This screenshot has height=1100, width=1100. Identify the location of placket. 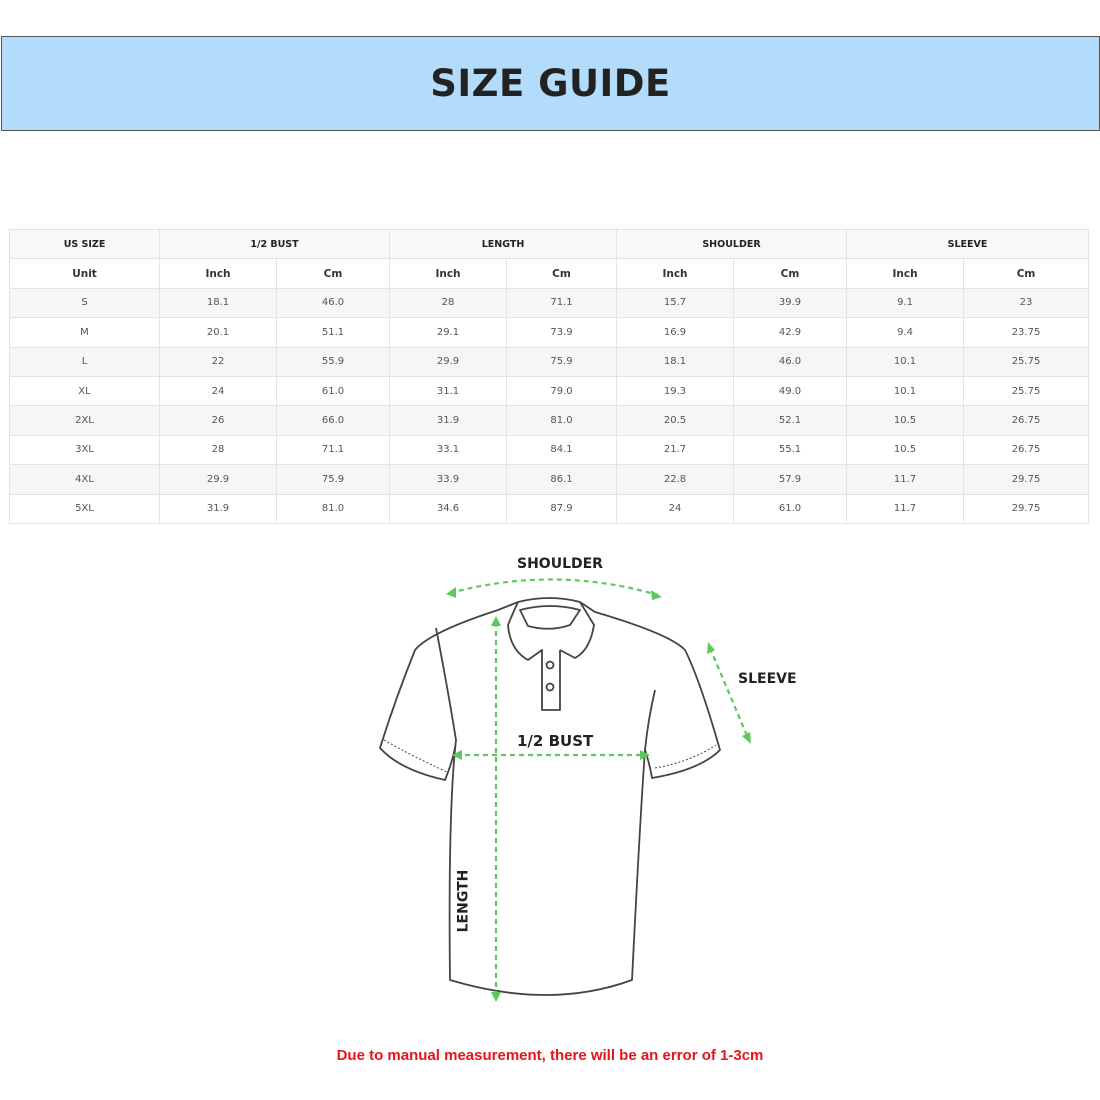
(551, 680).